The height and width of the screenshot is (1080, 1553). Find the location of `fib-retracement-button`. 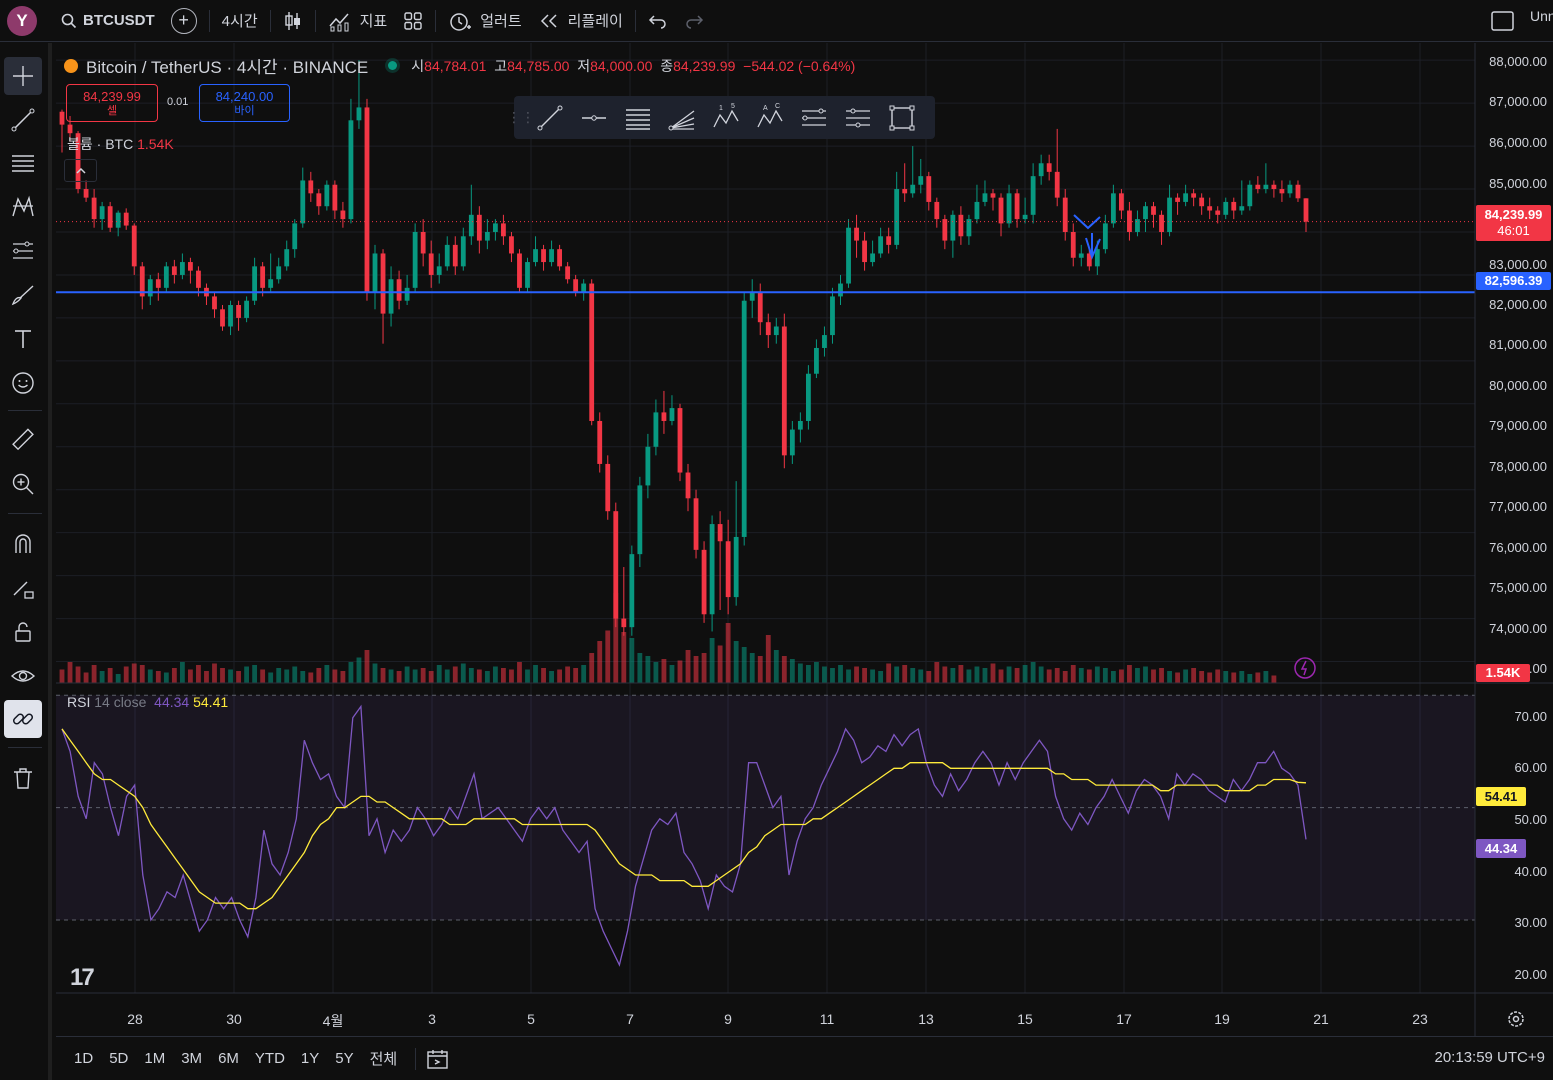

fib-retracement-button is located at coordinates (814, 117).